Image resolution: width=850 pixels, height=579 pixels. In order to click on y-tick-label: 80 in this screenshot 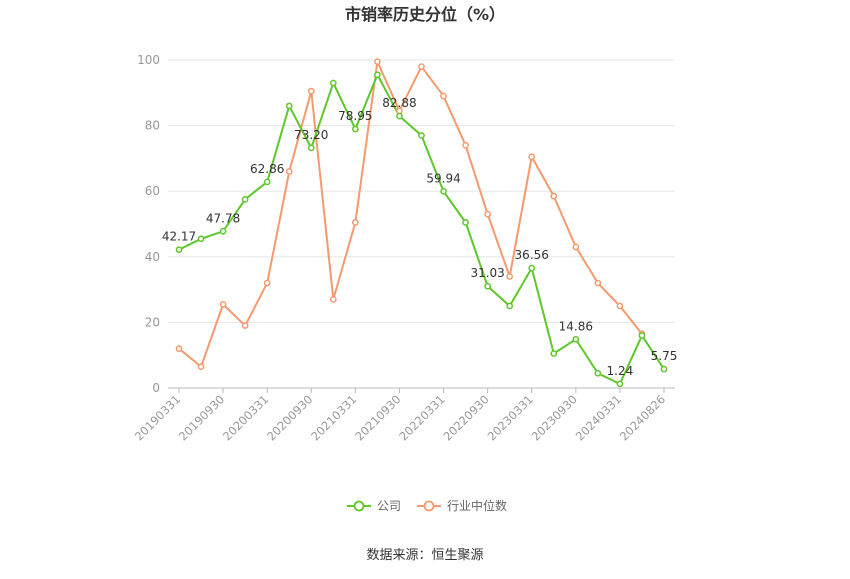, I will do `click(152, 126)`.